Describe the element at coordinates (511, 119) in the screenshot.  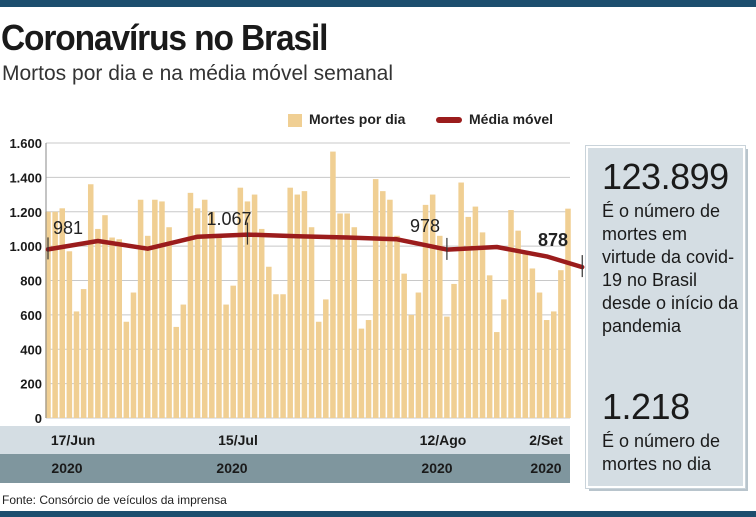
I see `legend-line-label: Média móvel` at that location.